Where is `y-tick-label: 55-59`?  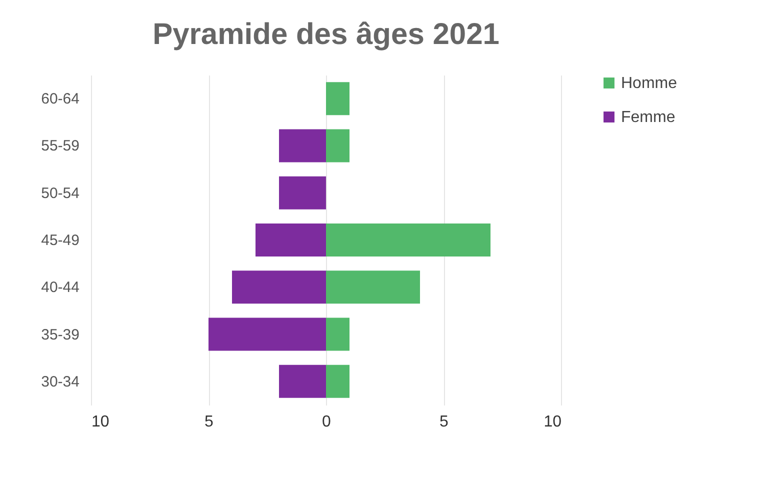 y-tick-label: 55-59 is located at coordinates (60, 146).